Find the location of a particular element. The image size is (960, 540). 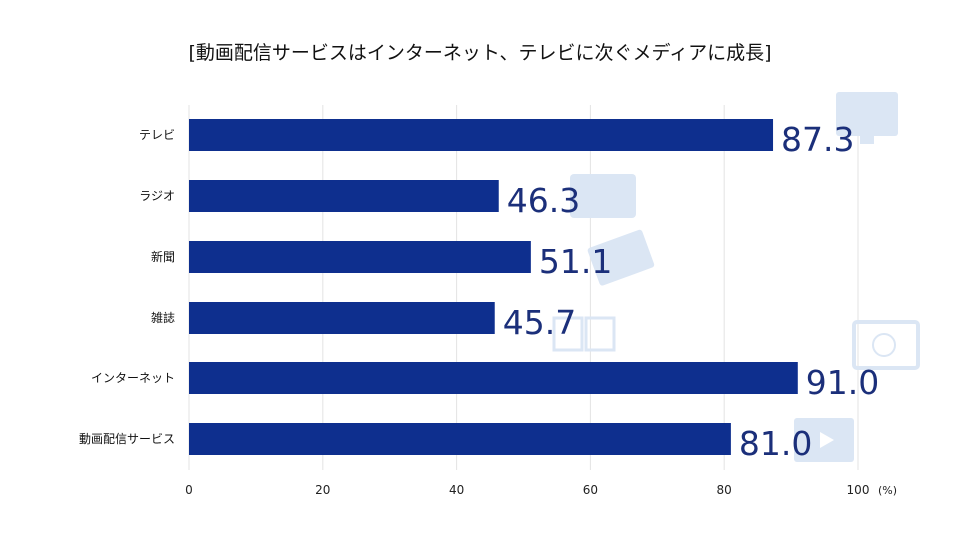

radio-icon is located at coordinates (603, 196).